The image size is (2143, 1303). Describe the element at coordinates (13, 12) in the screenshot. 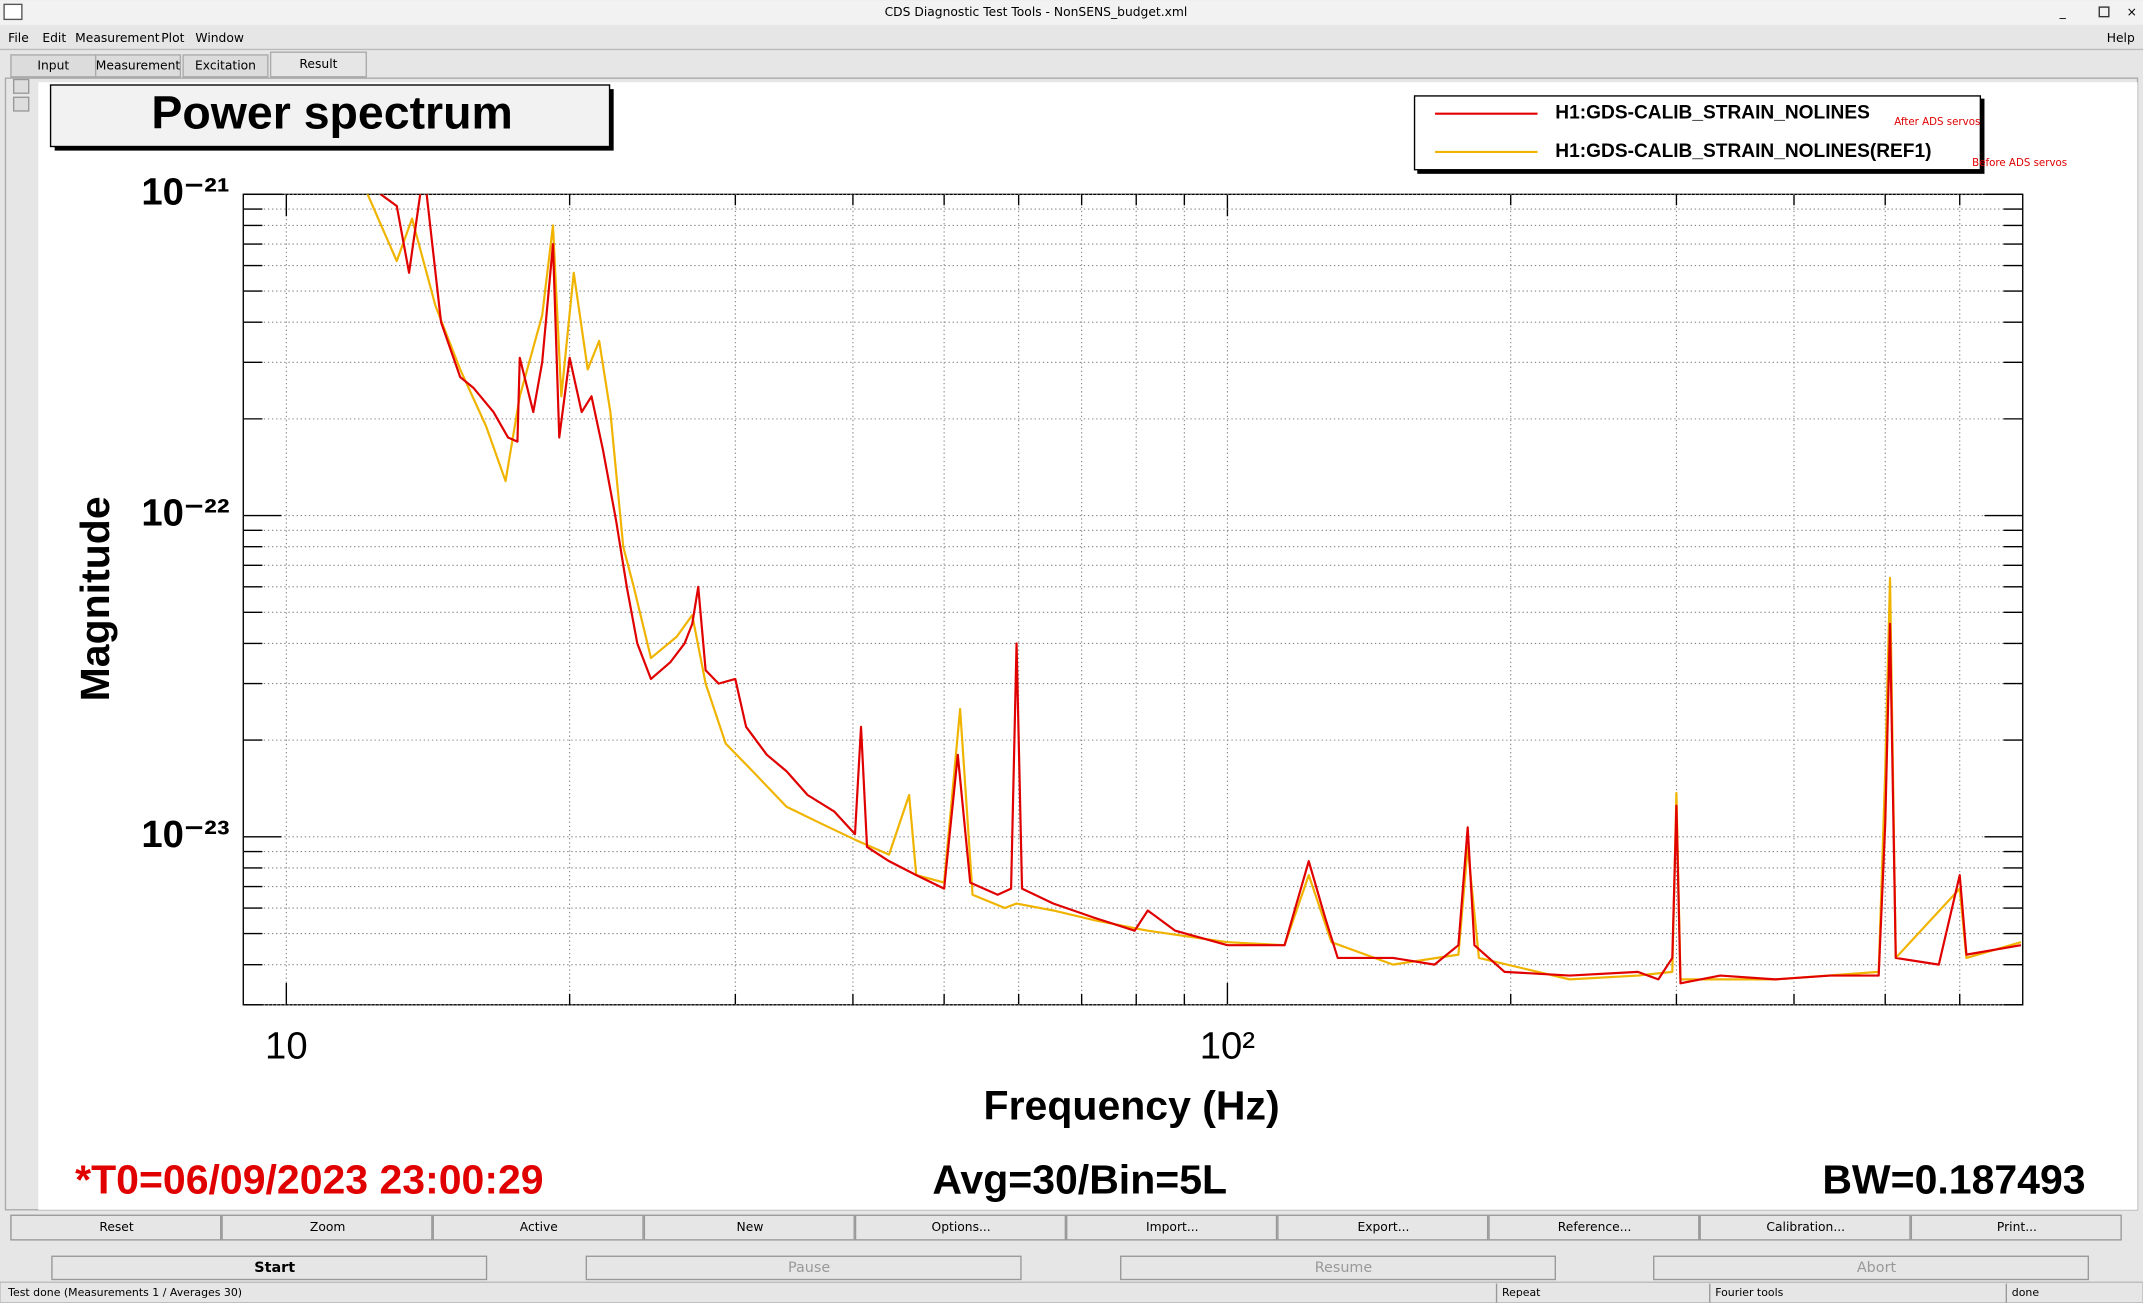

I see `window-icon` at that location.